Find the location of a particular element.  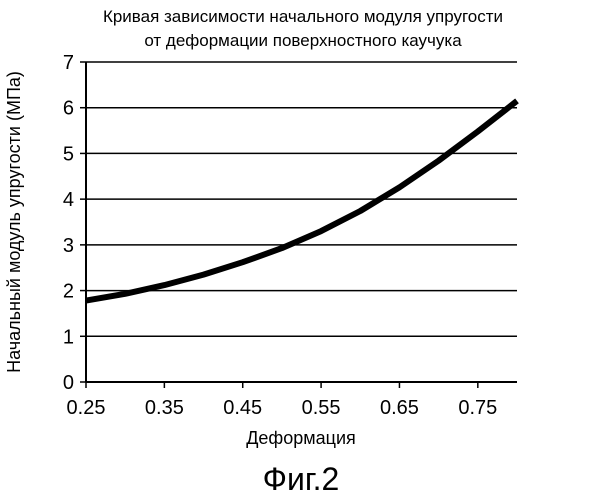

y-ticks: 0 1 2 3 4 5 6 7 is located at coordinates (74, 223).